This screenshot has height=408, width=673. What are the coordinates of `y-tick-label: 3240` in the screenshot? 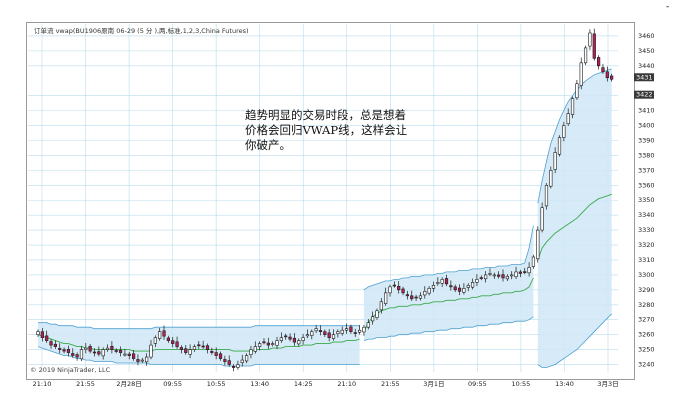 It's located at (646, 365).